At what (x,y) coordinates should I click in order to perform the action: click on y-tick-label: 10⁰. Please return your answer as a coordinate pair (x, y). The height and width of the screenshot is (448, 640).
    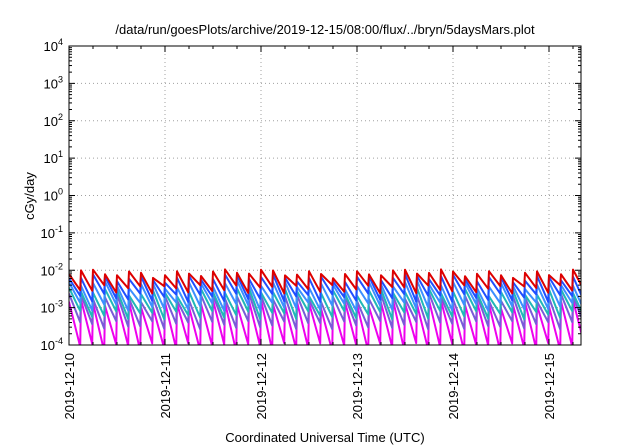
    Looking at the image, I should click on (53, 195).